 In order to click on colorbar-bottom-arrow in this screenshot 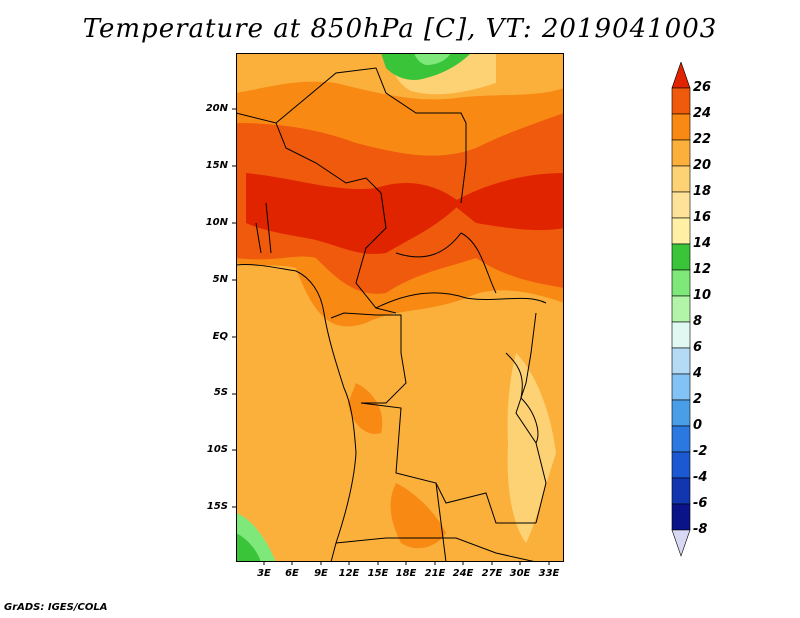, I will do `click(681, 543)`.